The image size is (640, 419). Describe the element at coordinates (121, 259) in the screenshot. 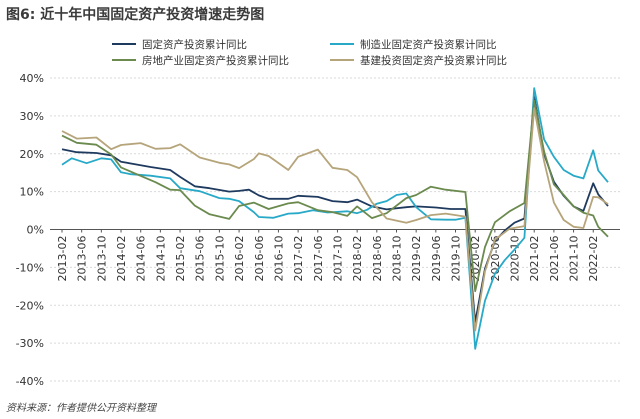

I see `x-tick-label: 2014-02` at that location.